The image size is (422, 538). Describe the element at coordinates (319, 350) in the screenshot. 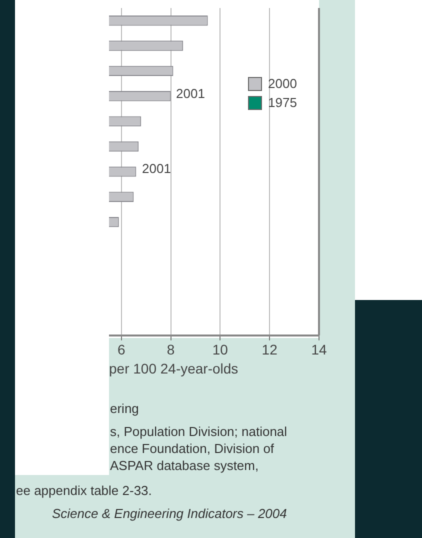

I see `x-tick-label: 14` at that location.